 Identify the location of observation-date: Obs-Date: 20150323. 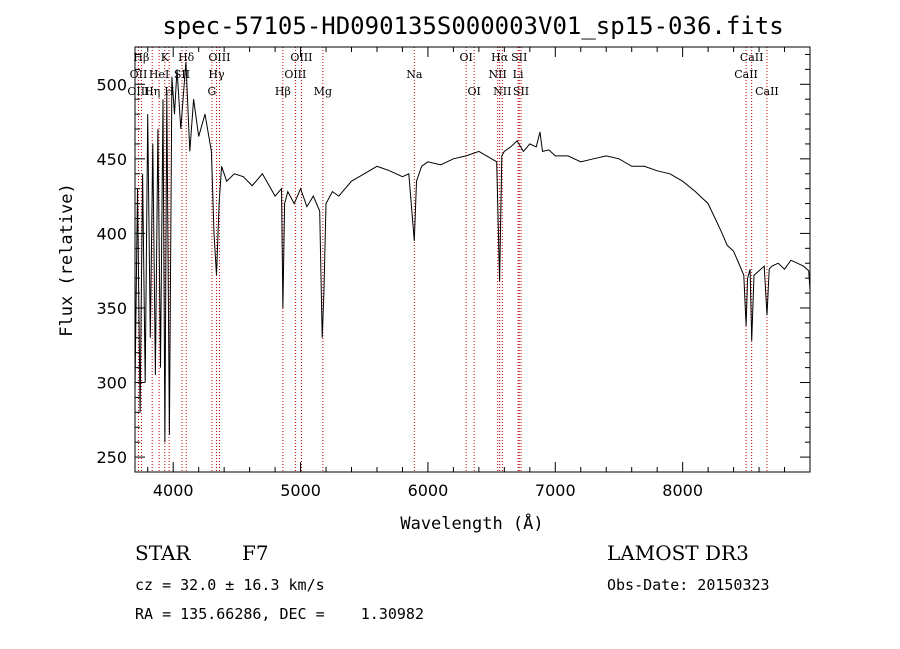
(688, 585).